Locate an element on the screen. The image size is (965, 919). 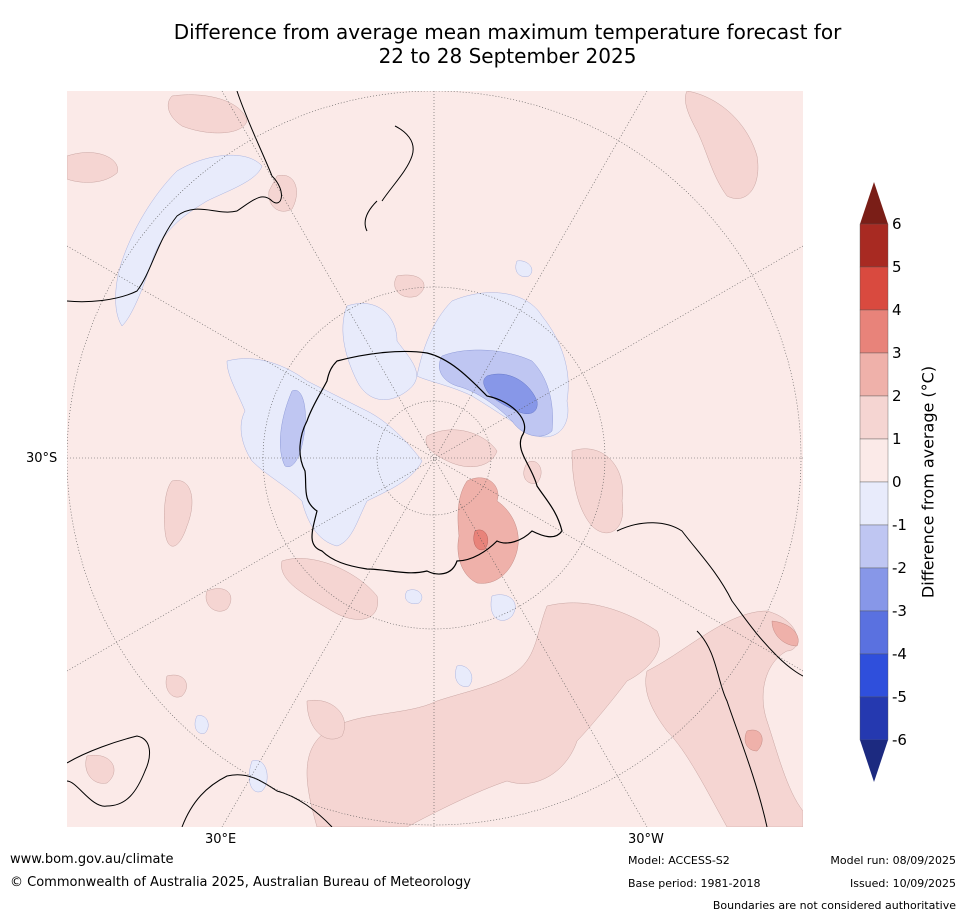
model-text: Model: ACCESS-S2 is located at coordinates (679, 860).